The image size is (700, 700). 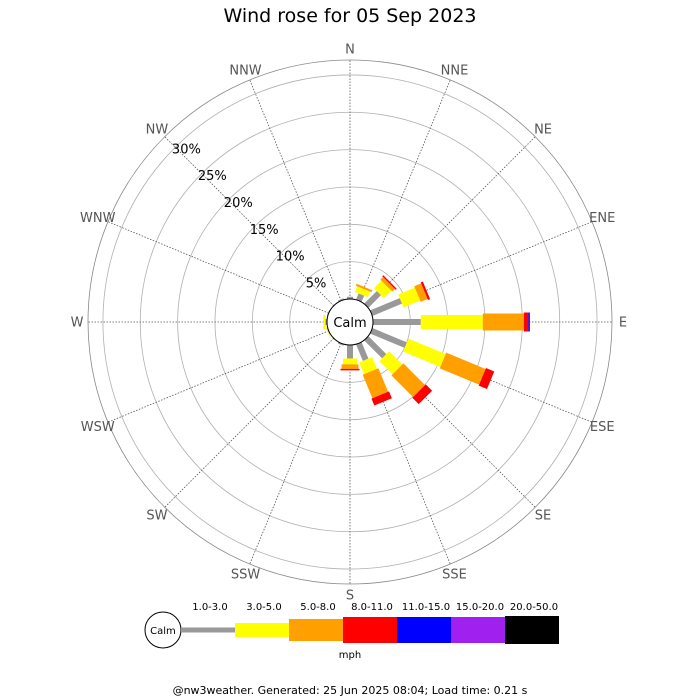 What do you see at coordinates (263, 607) in the screenshot?
I see `legend-label-2: 3.0-5.0` at bounding box center [263, 607].